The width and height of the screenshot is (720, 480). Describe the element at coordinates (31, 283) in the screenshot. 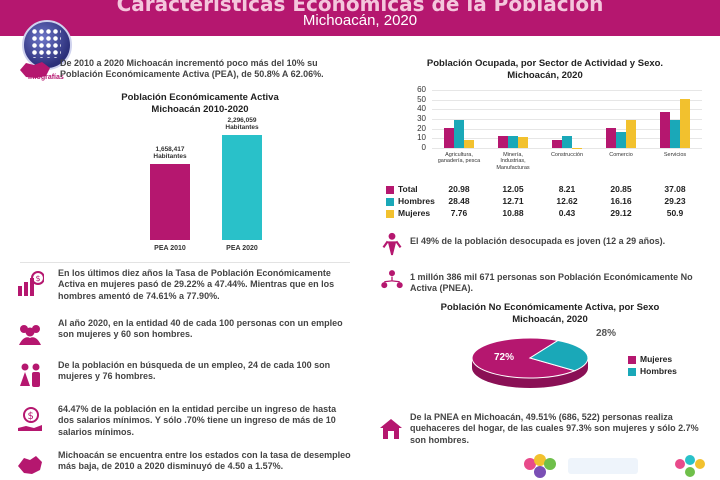

I see `salary-chart-icon: $` at that location.